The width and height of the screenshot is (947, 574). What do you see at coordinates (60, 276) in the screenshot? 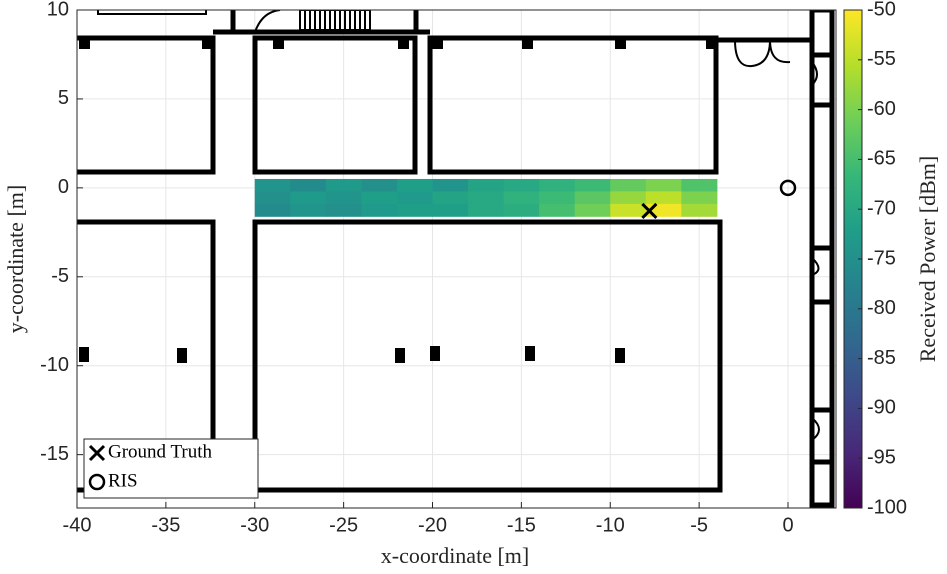
I see `y-tick-label: -5` at bounding box center [60, 276].